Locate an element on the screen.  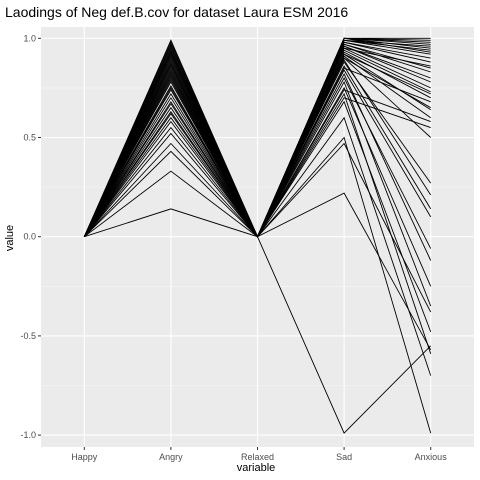
x-tick-label: Angry is located at coordinates (171, 457).